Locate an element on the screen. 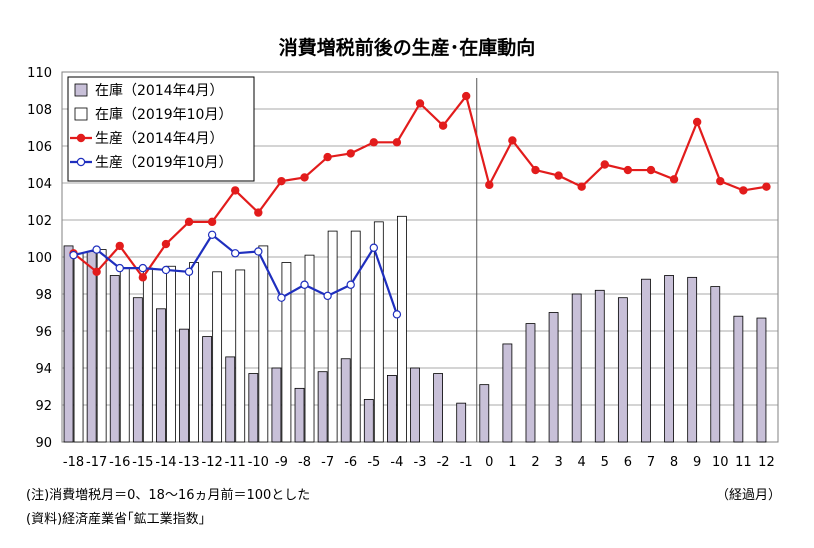 The image size is (814, 548). y-tick-label: 96 is located at coordinates (43, 332).